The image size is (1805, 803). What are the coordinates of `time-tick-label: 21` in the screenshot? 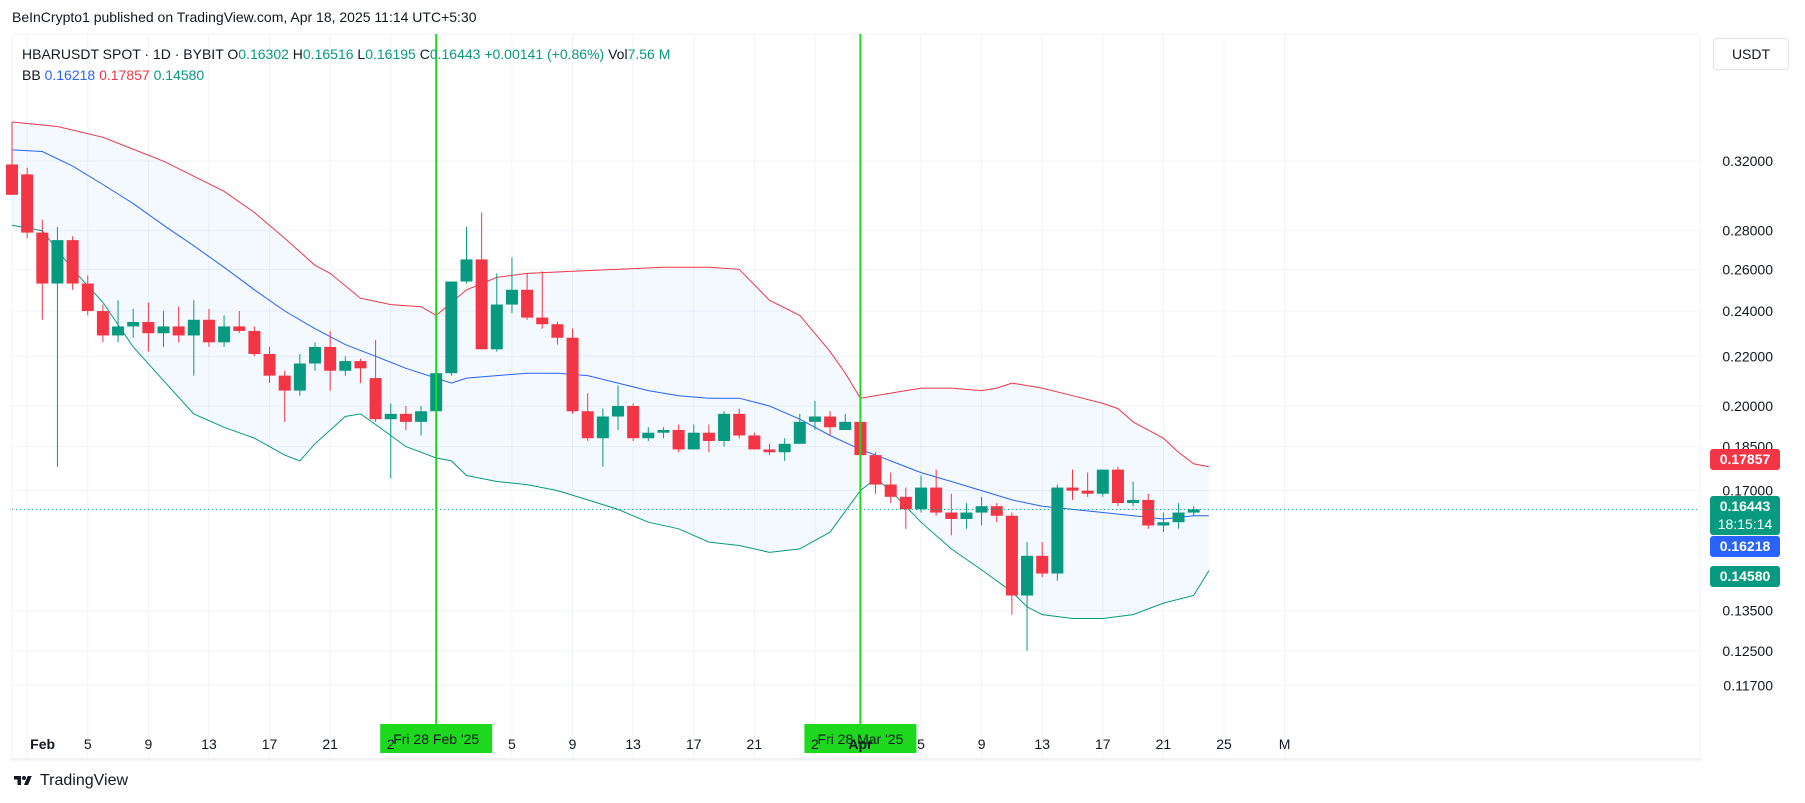 It's located at (330, 744).